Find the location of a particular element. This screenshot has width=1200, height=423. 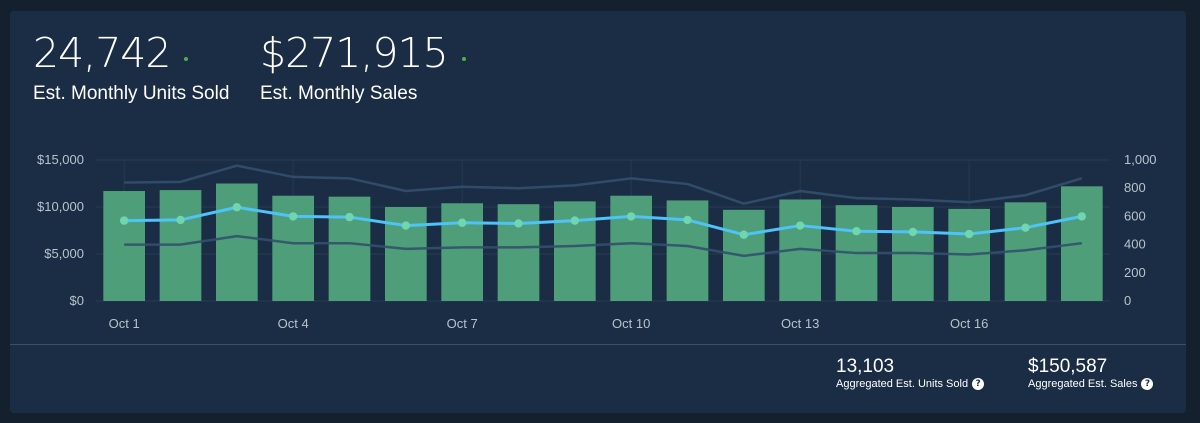

aggregated-units-value: 13,103 is located at coordinates (865, 366).